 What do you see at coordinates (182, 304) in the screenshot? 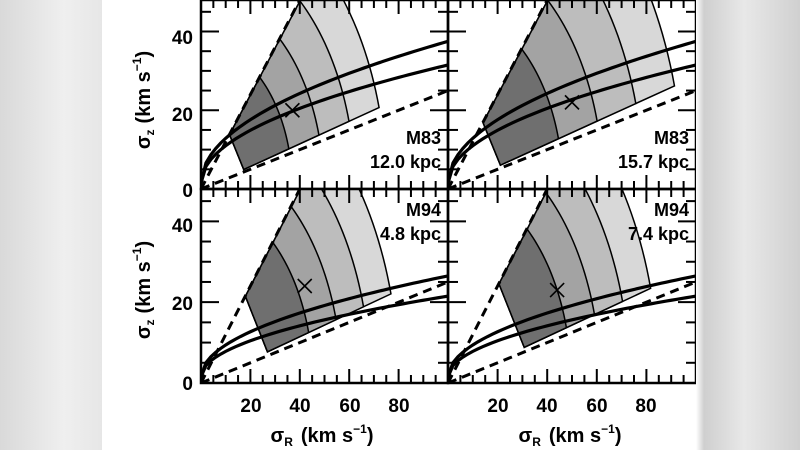
I see `ytick-bottom-20: 20` at bounding box center [182, 304].